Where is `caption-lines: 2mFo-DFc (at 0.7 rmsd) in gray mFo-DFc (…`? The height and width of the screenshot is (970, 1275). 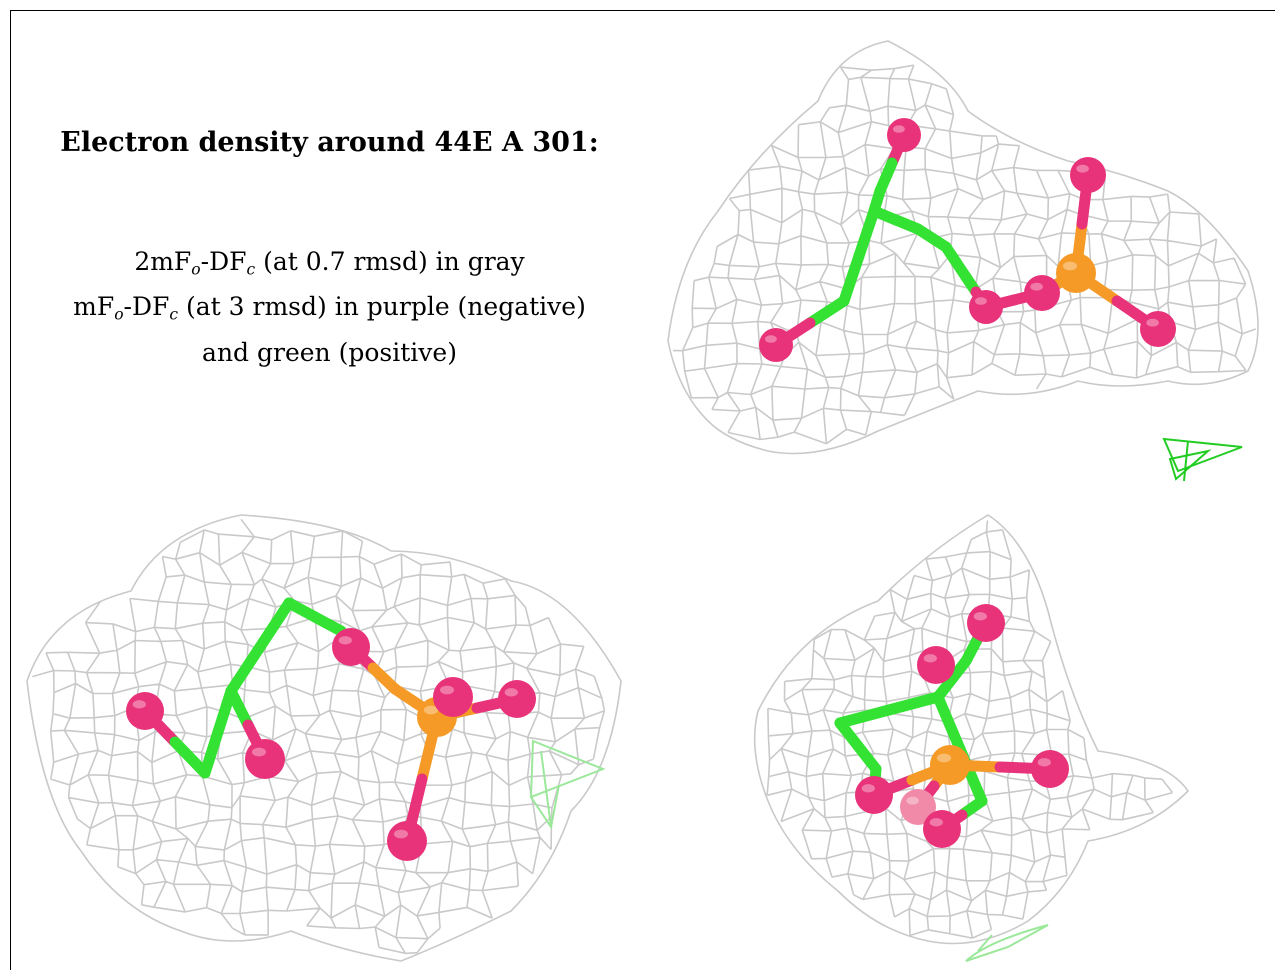
caption-lines: 2mFo-DFc (at 0.7 rmsd) in gray mFo-DFc (… is located at coordinates (329, 307).